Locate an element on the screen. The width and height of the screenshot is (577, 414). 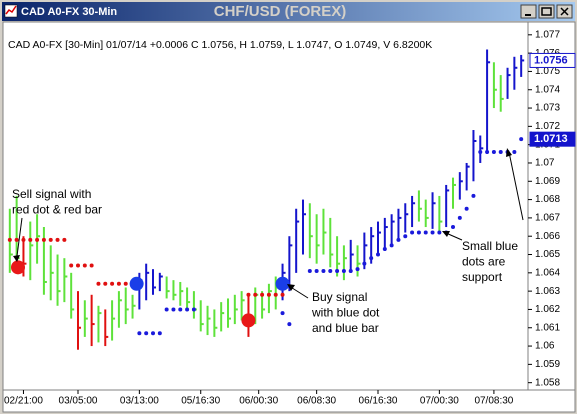
window-buttons is located at coordinates (546, 11).